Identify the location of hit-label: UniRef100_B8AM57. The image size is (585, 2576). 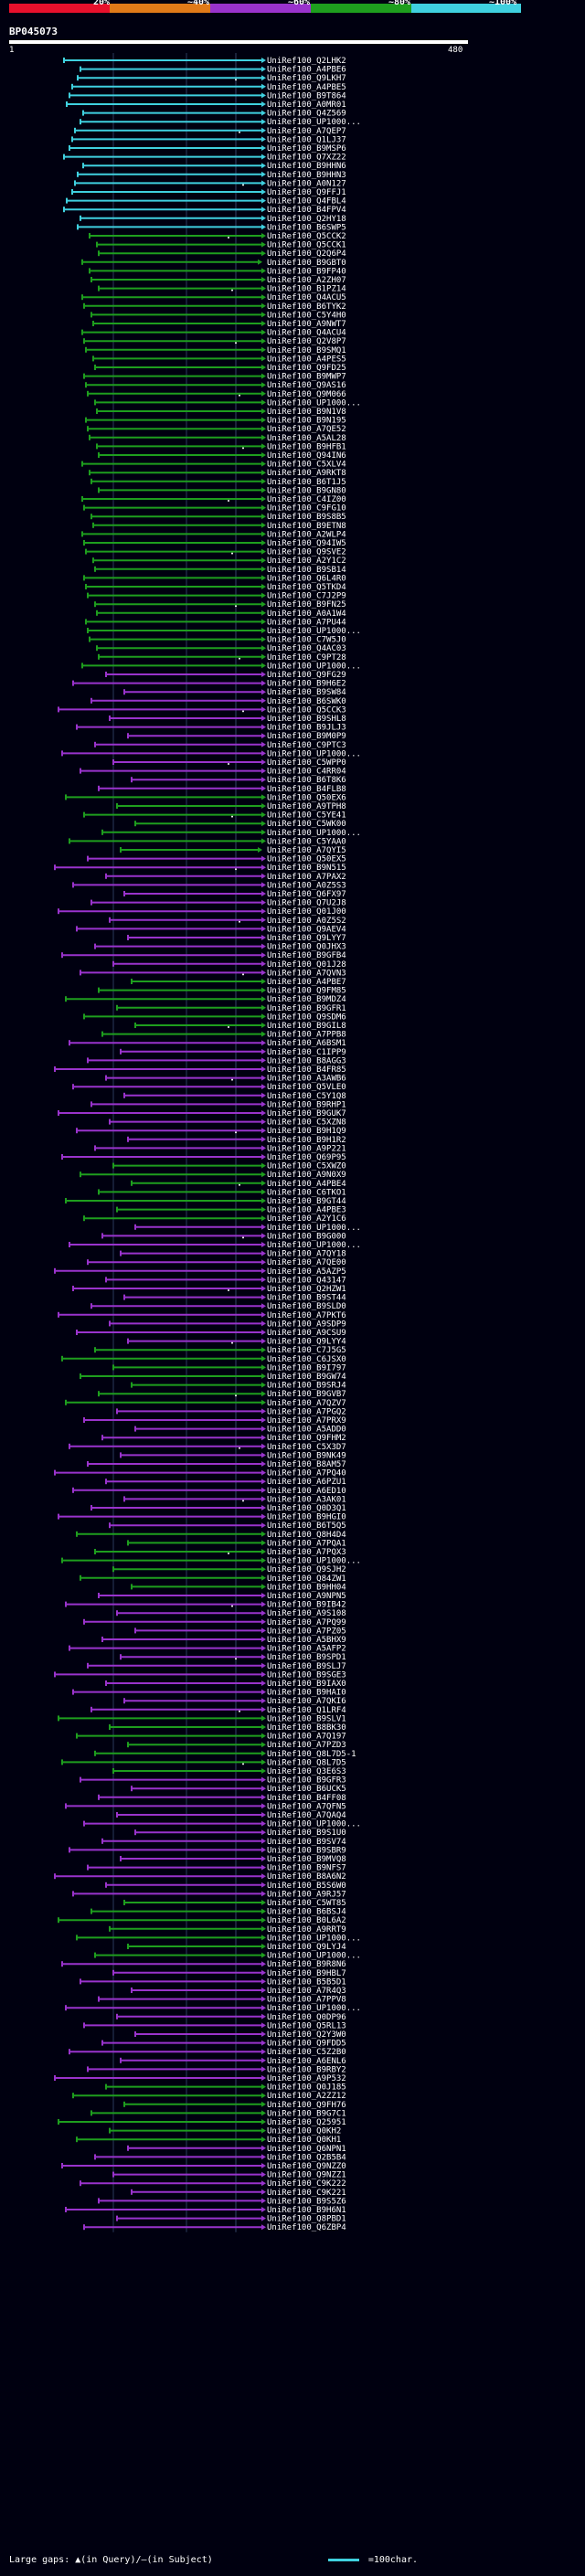
(307, 1464).